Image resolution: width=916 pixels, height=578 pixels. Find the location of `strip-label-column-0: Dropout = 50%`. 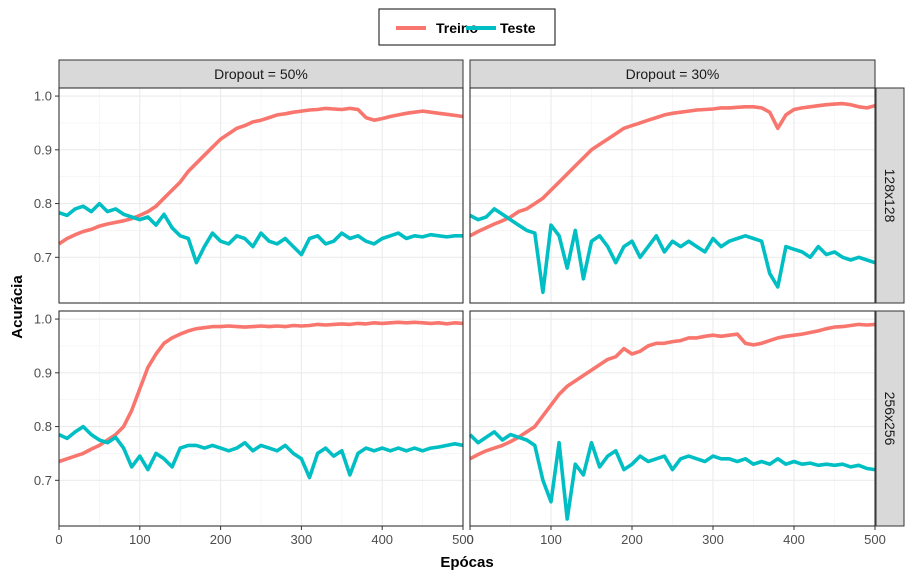

strip-label-column-0: Dropout = 50% is located at coordinates (261, 74).